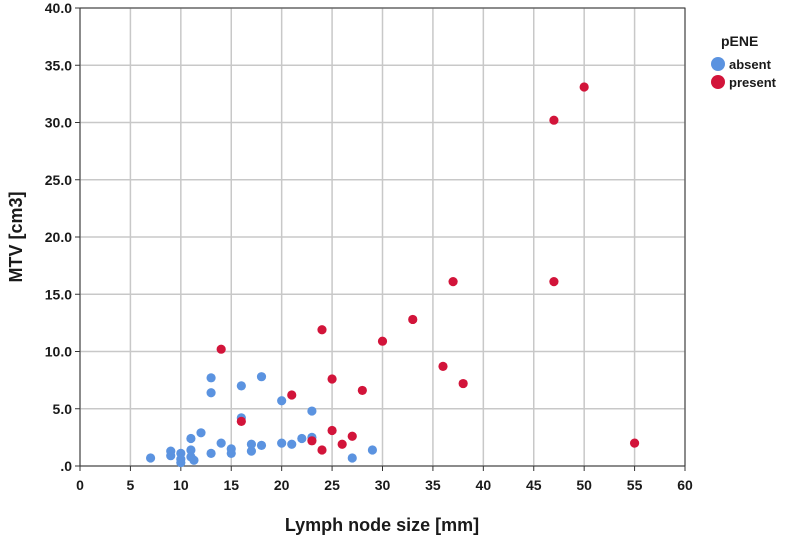 This screenshot has width=785, height=535. I want to click on legend-title: pENE, so click(739, 41).